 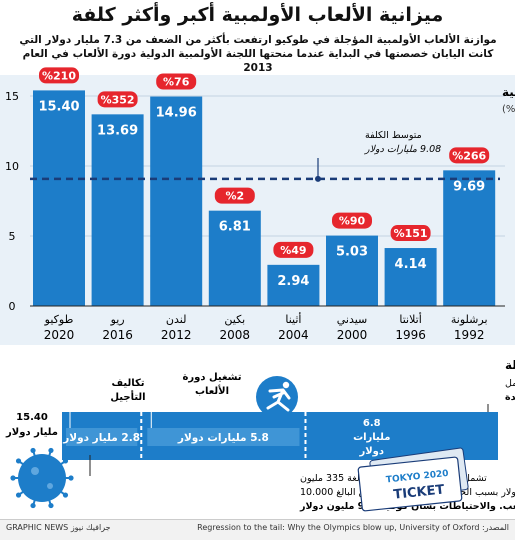 What do you see at coordinates (393, 135) in the screenshot?
I see `average-label-1: متوسط الكلفة` at bounding box center [393, 135].